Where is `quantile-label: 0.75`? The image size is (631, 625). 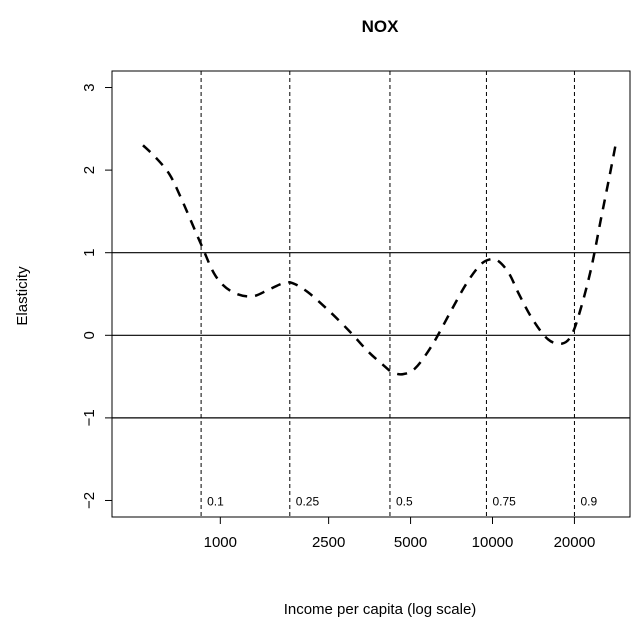 quantile-label: 0.75 is located at coordinates (504, 501).